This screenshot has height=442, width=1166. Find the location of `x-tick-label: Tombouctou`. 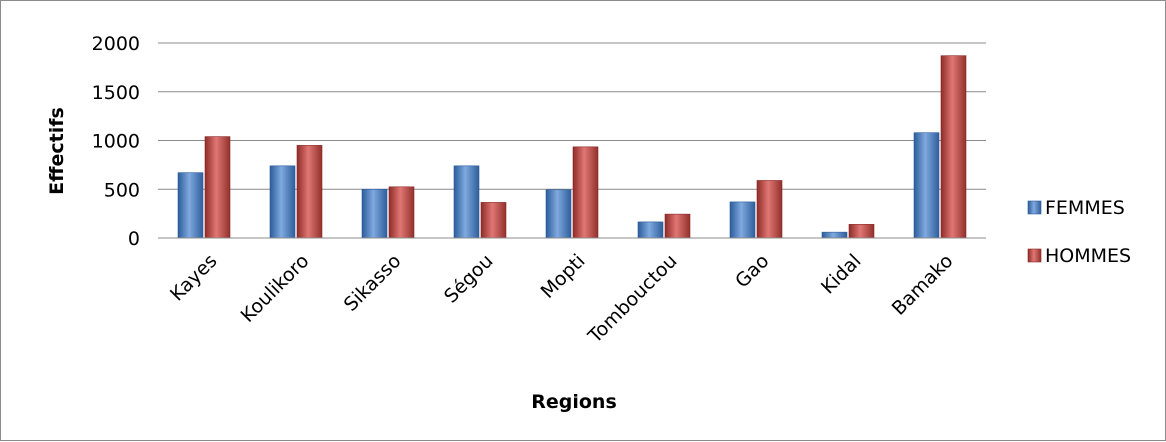

x-tick-label: Tombouctou is located at coordinates (632, 299).